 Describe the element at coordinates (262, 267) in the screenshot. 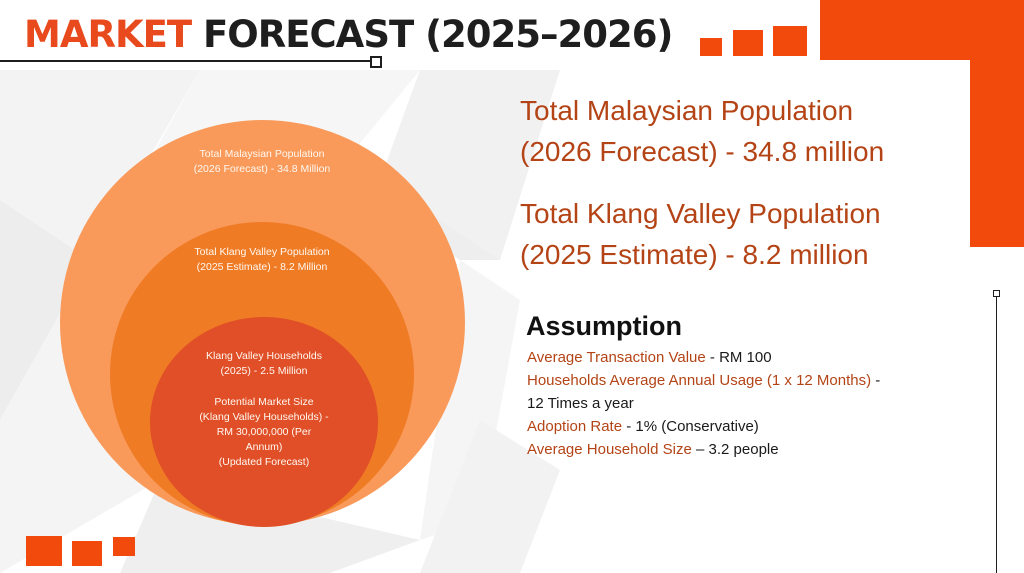

I see `middle-label-line: (2025 Estimate) - 8.2 Million` at that location.